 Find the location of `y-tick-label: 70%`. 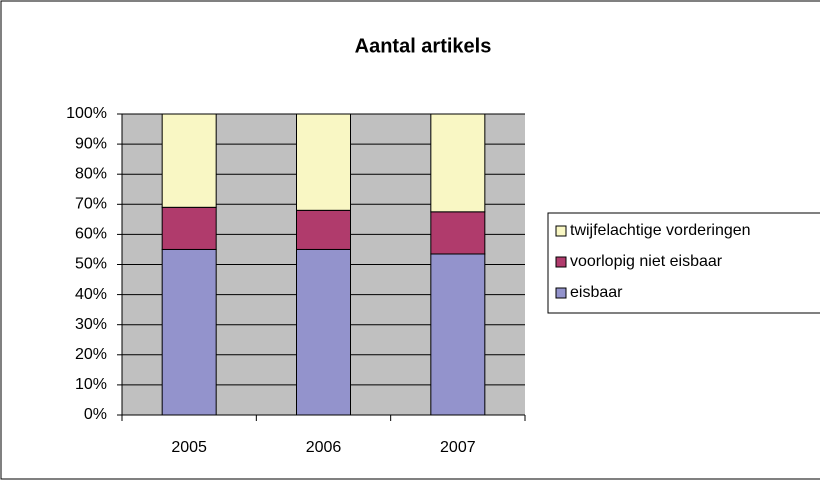

y-tick-label: 70% is located at coordinates (91, 204).